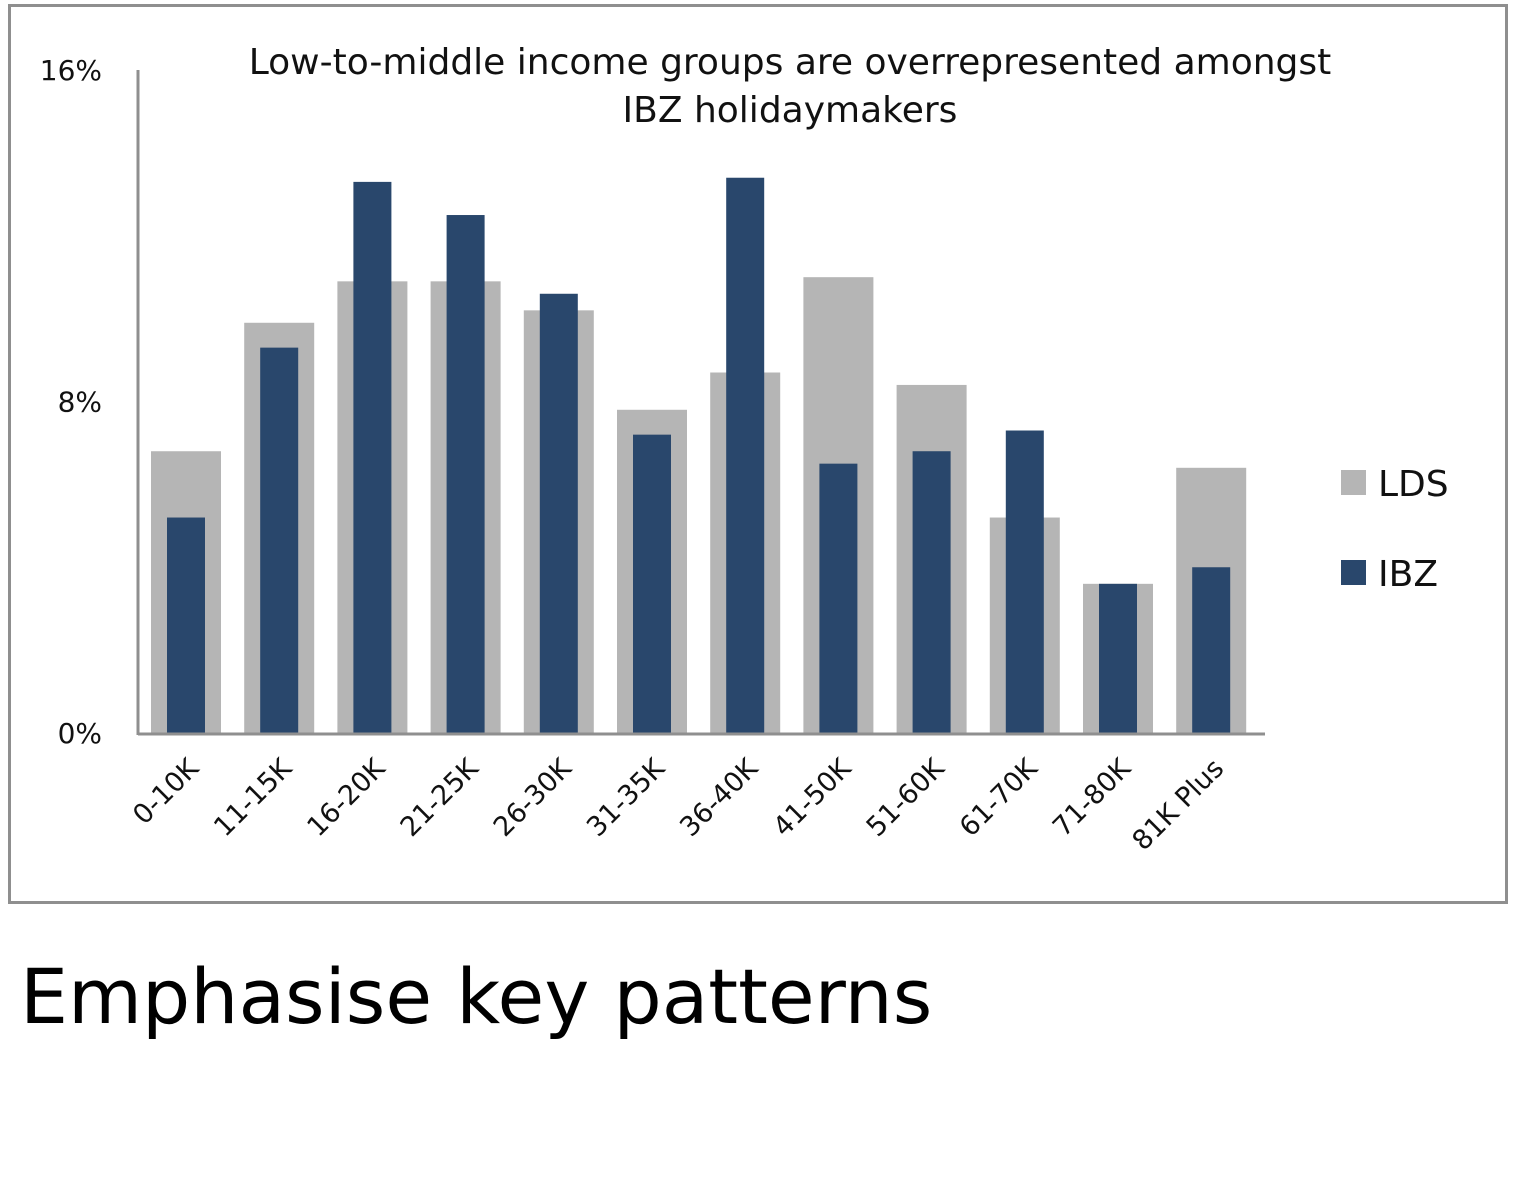  Describe the element at coordinates (1353, 482) in the screenshot. I see `legend-swatch-lds` at that location.